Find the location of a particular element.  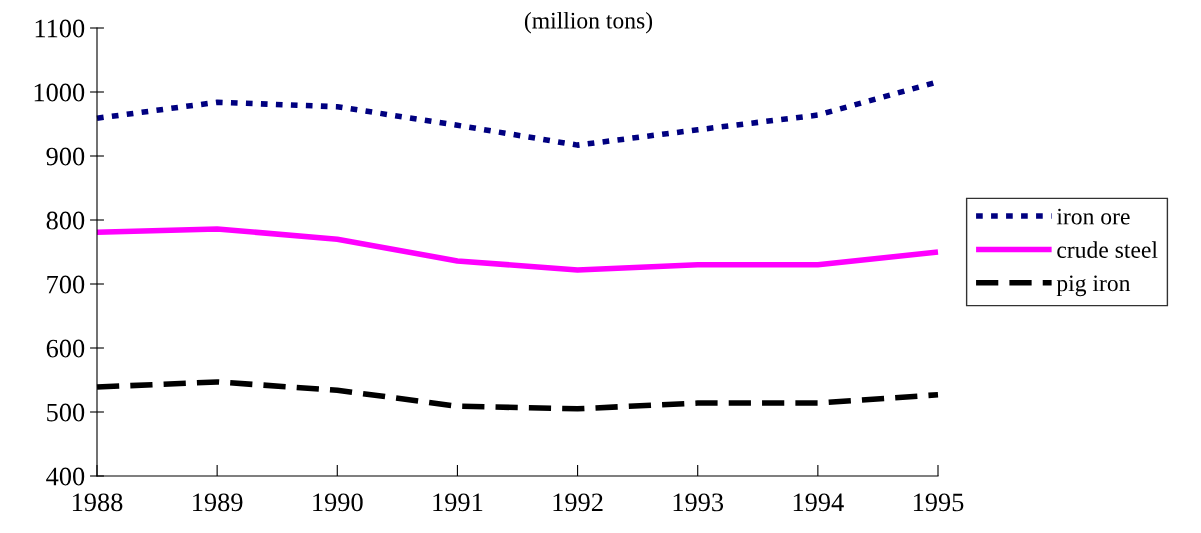

legend-label: iron ore is located at coordinates (1093, 216).